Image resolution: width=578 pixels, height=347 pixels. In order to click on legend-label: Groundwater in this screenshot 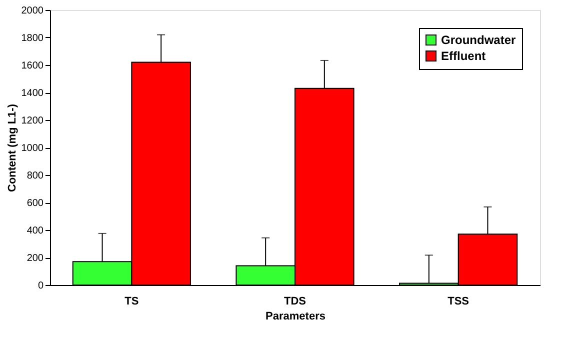, I will do `click(478, 40)`.